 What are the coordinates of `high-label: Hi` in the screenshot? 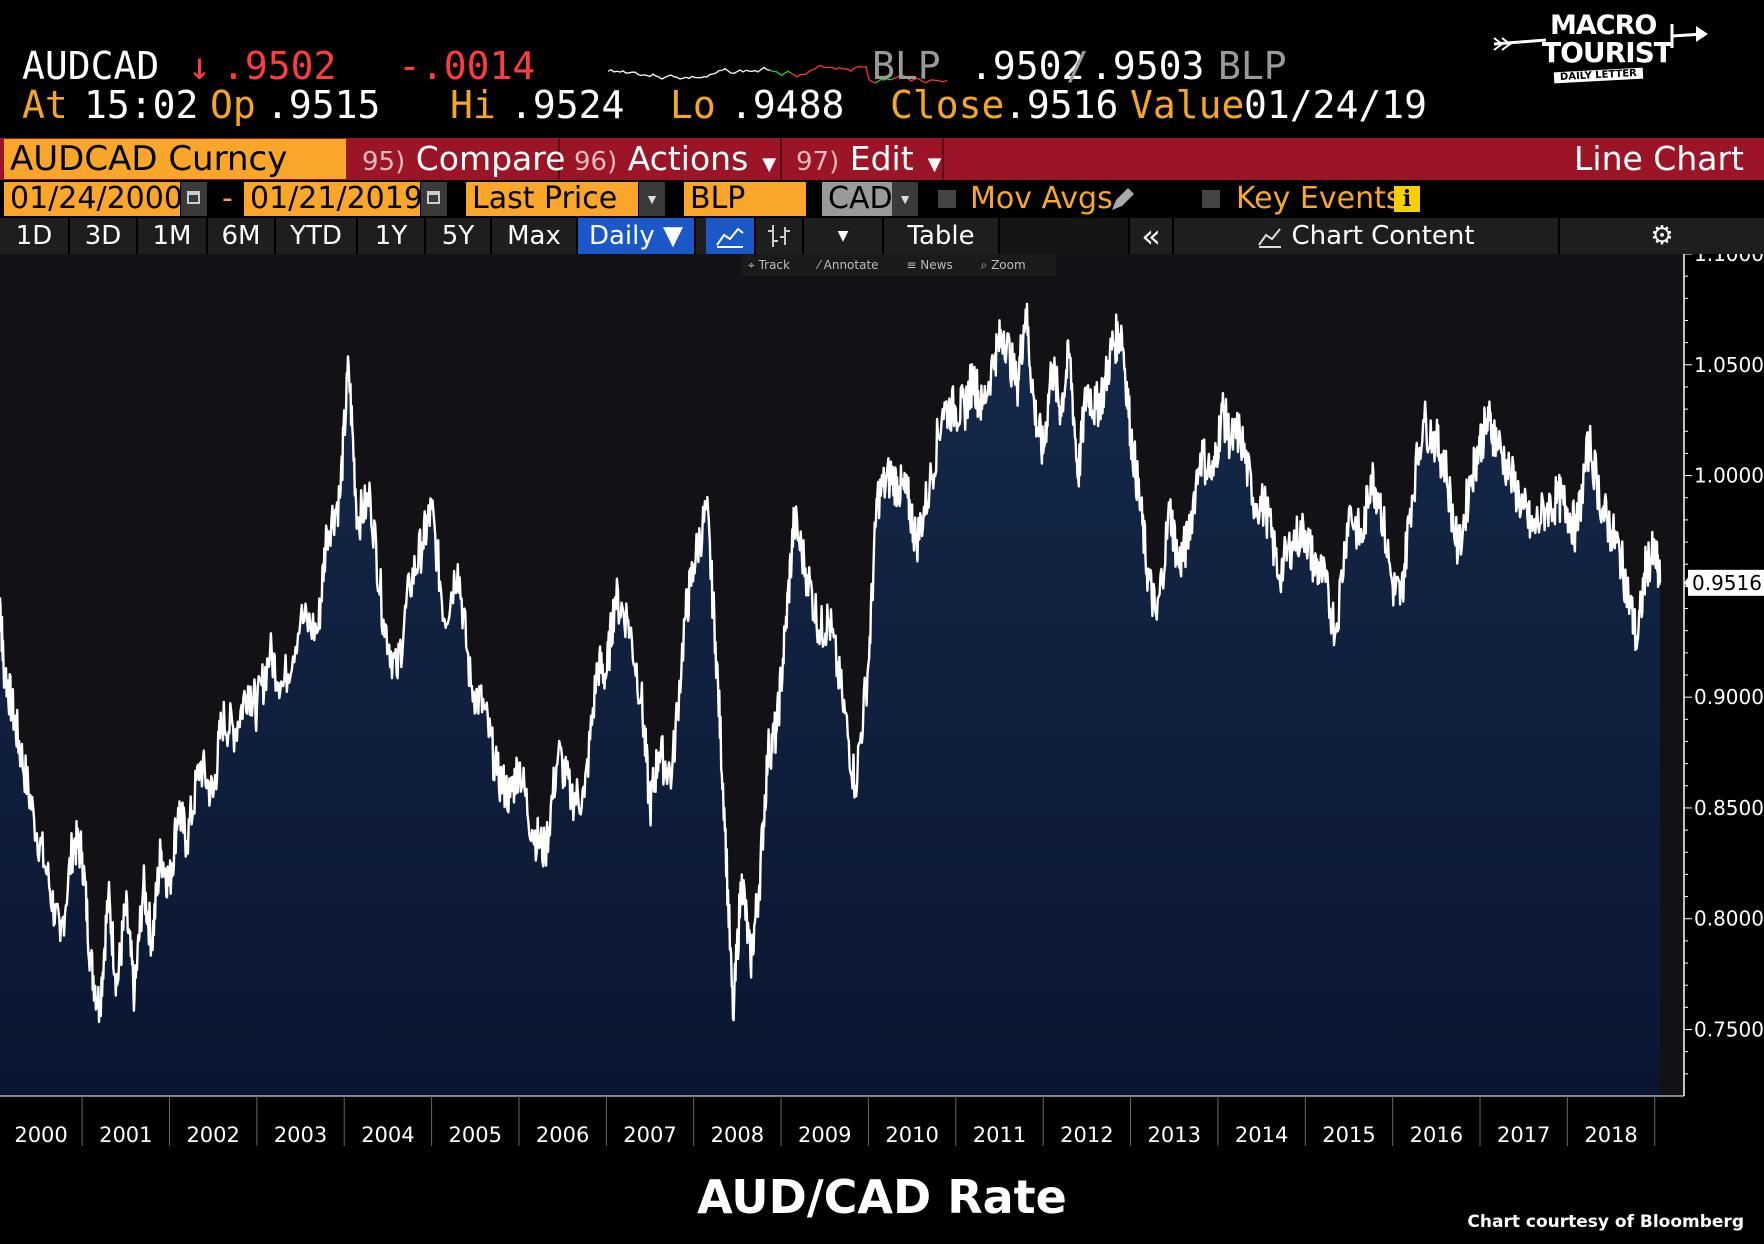 It's located at (473, 105).